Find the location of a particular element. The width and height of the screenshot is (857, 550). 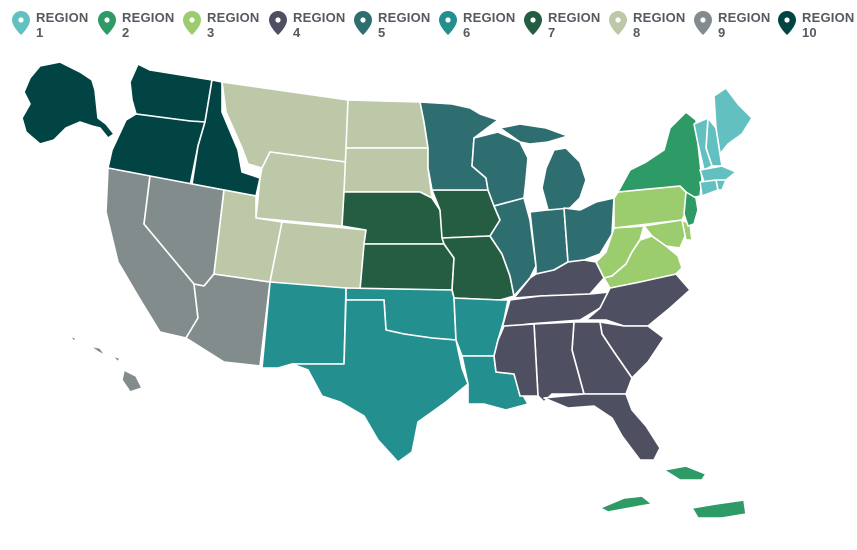

state-rhode-island is located at coordinates (721, 185).